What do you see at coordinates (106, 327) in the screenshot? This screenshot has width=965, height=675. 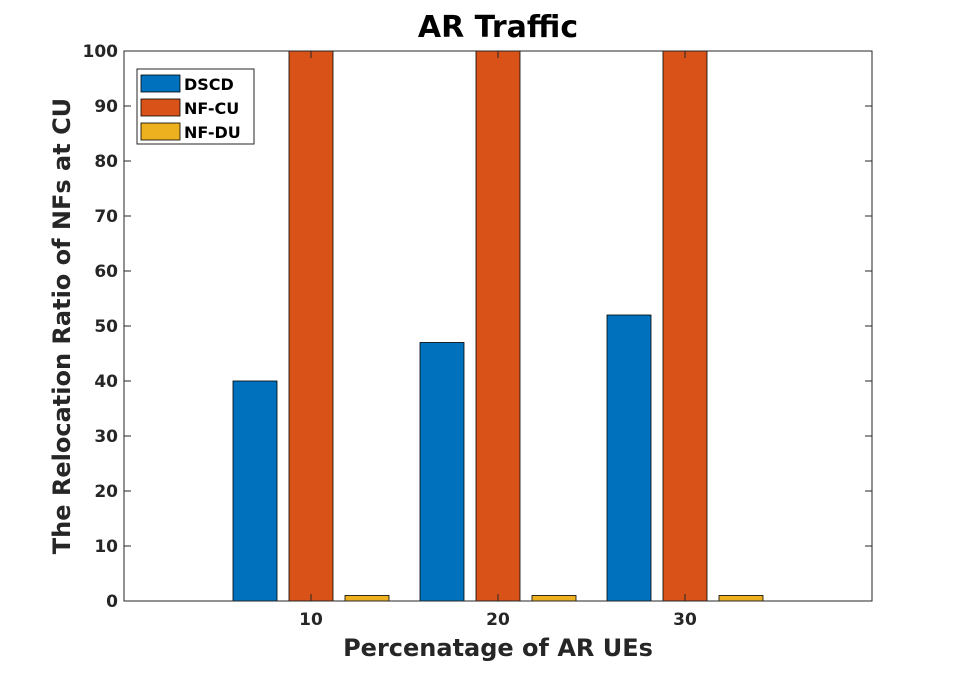 I see `y-tick-label: 50` at bounding box center [106, 327].